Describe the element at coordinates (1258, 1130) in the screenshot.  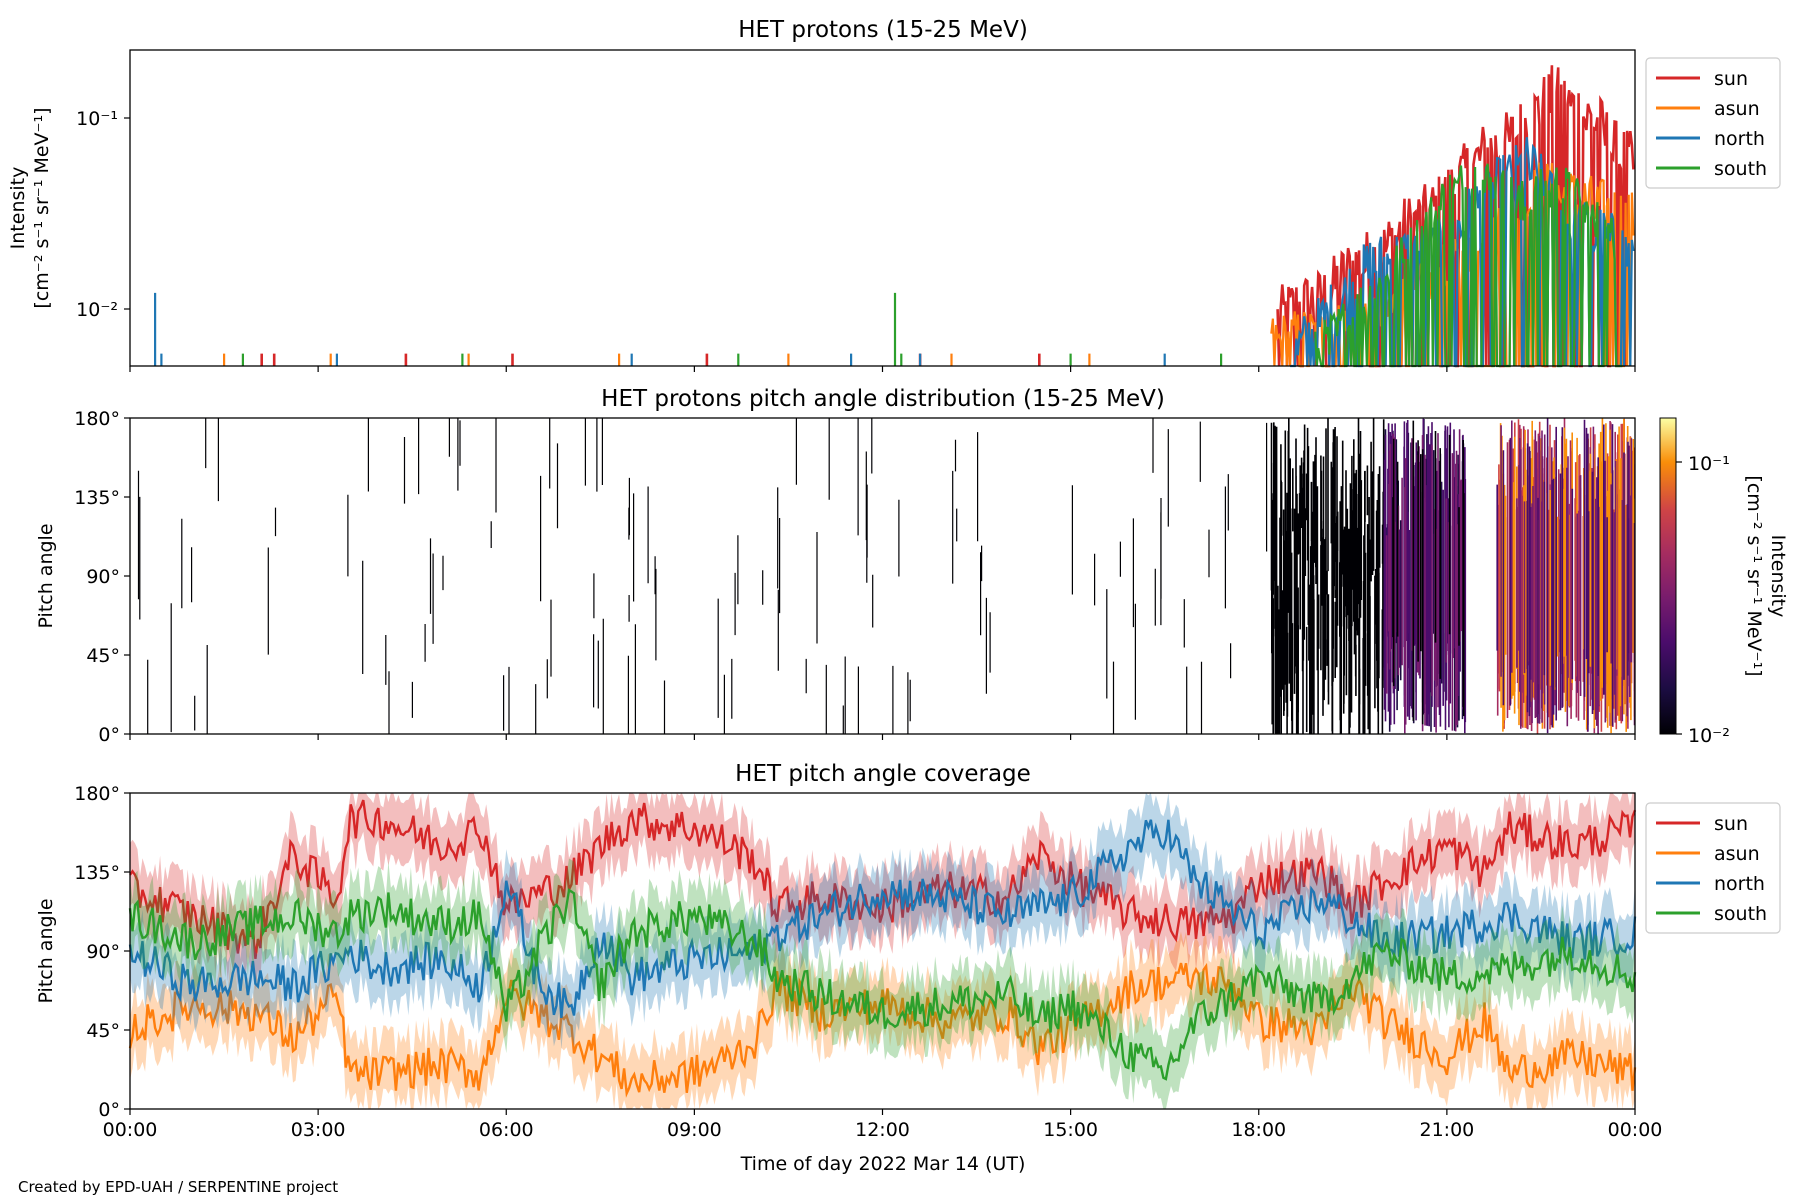
I see `x-tick-label: 18:00` at that location.